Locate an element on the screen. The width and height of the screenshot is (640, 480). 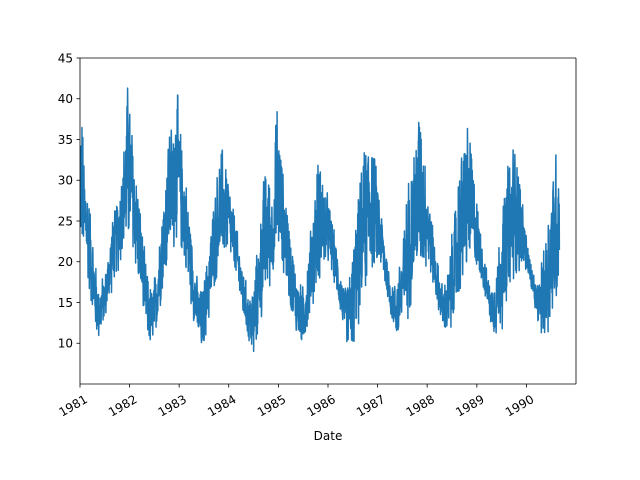
y-tick-label: 40 is located at coordinates (65, 99).